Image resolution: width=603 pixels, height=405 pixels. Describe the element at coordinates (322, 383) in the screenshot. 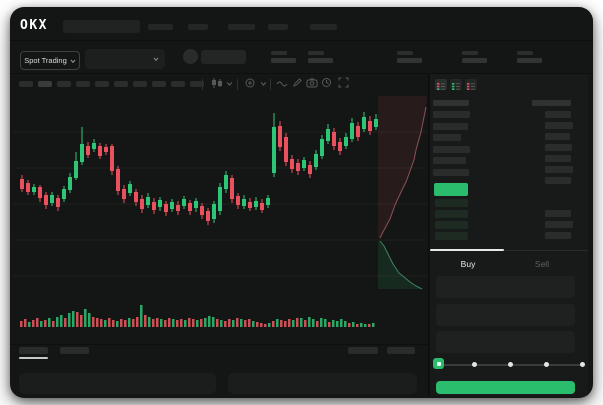

I see `history-panel-placeholder` at that location.